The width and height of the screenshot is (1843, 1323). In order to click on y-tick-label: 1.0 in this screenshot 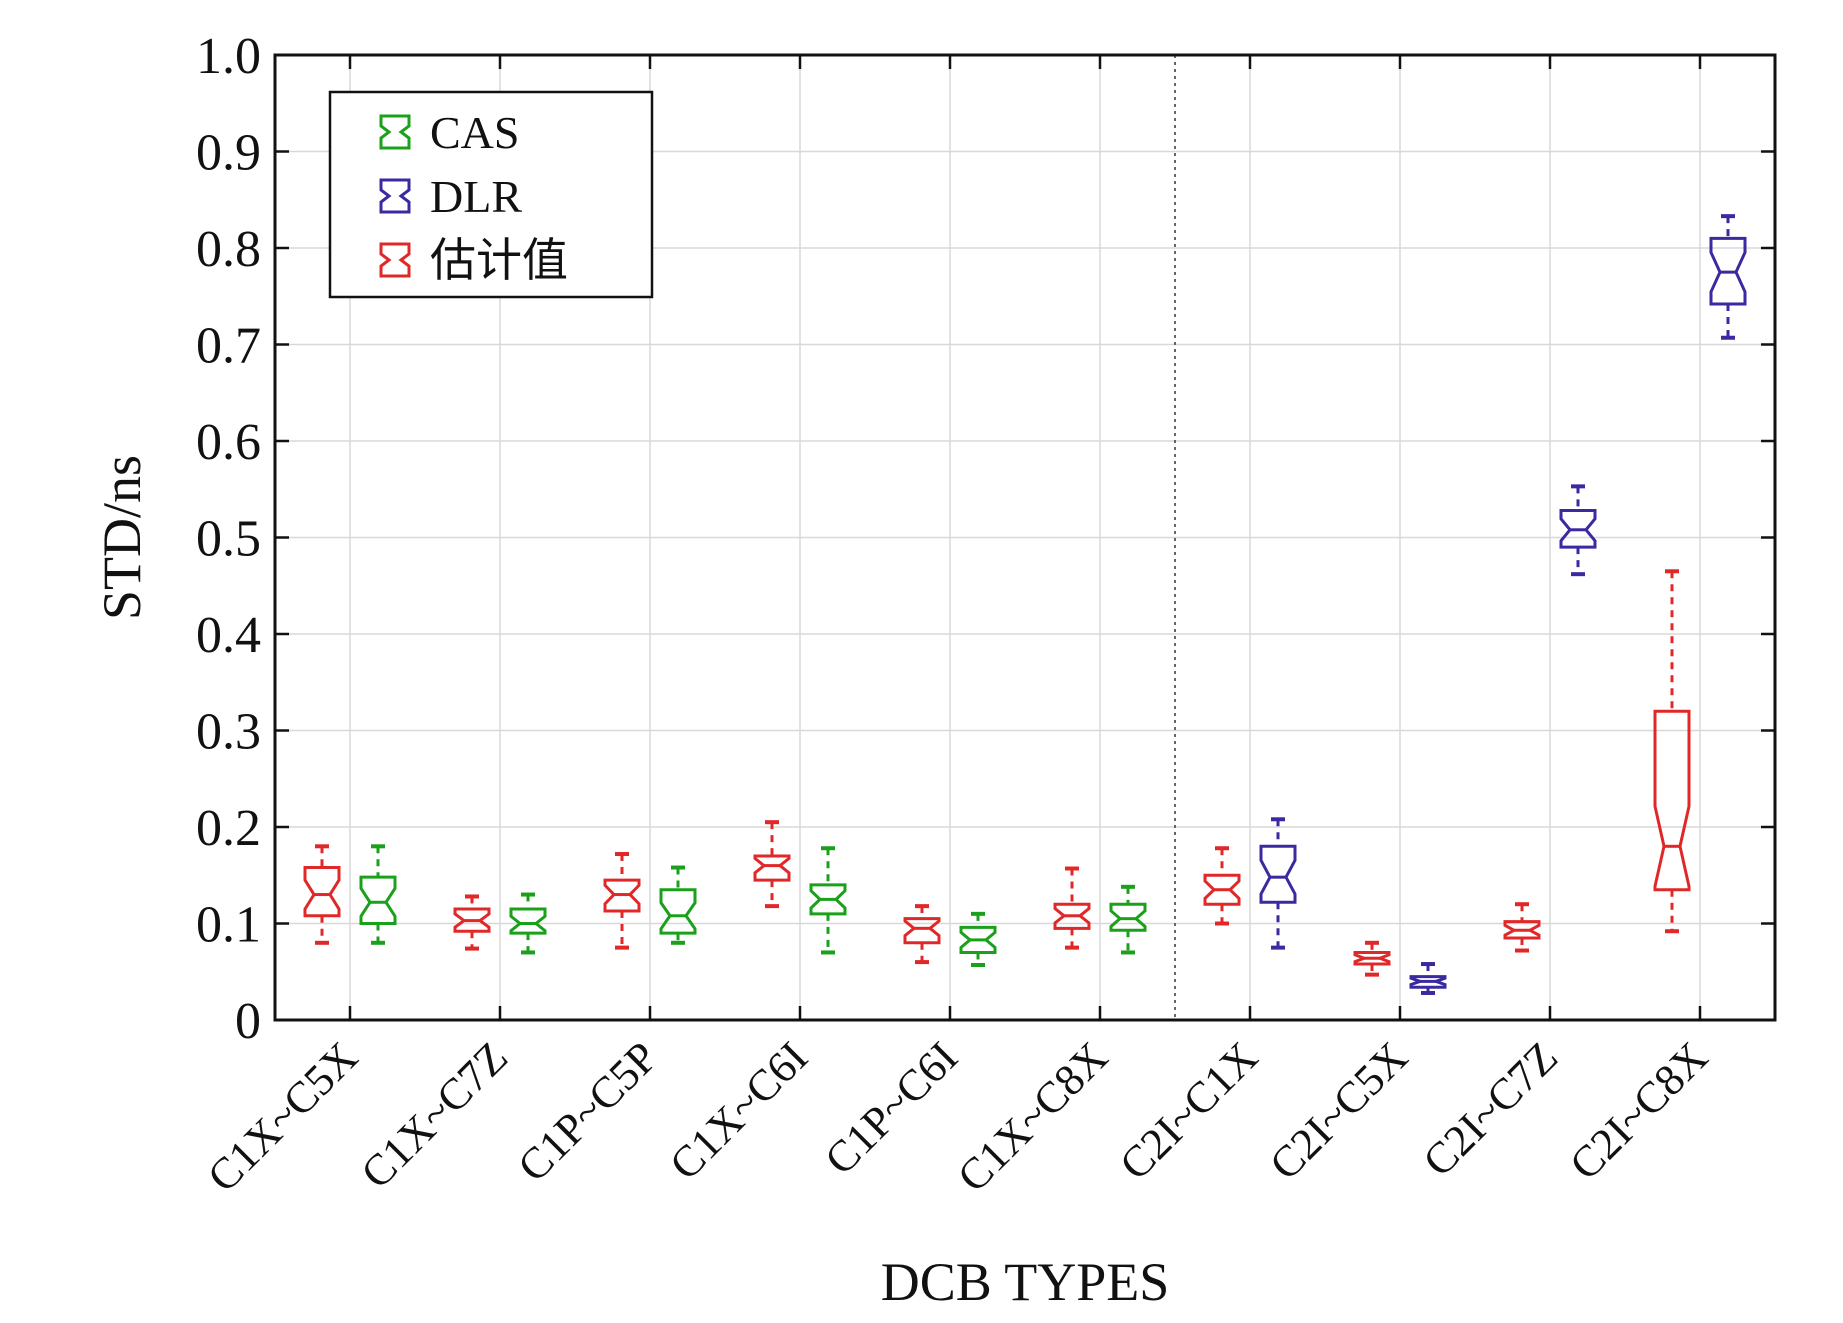, I will do `click(228, 56)`.